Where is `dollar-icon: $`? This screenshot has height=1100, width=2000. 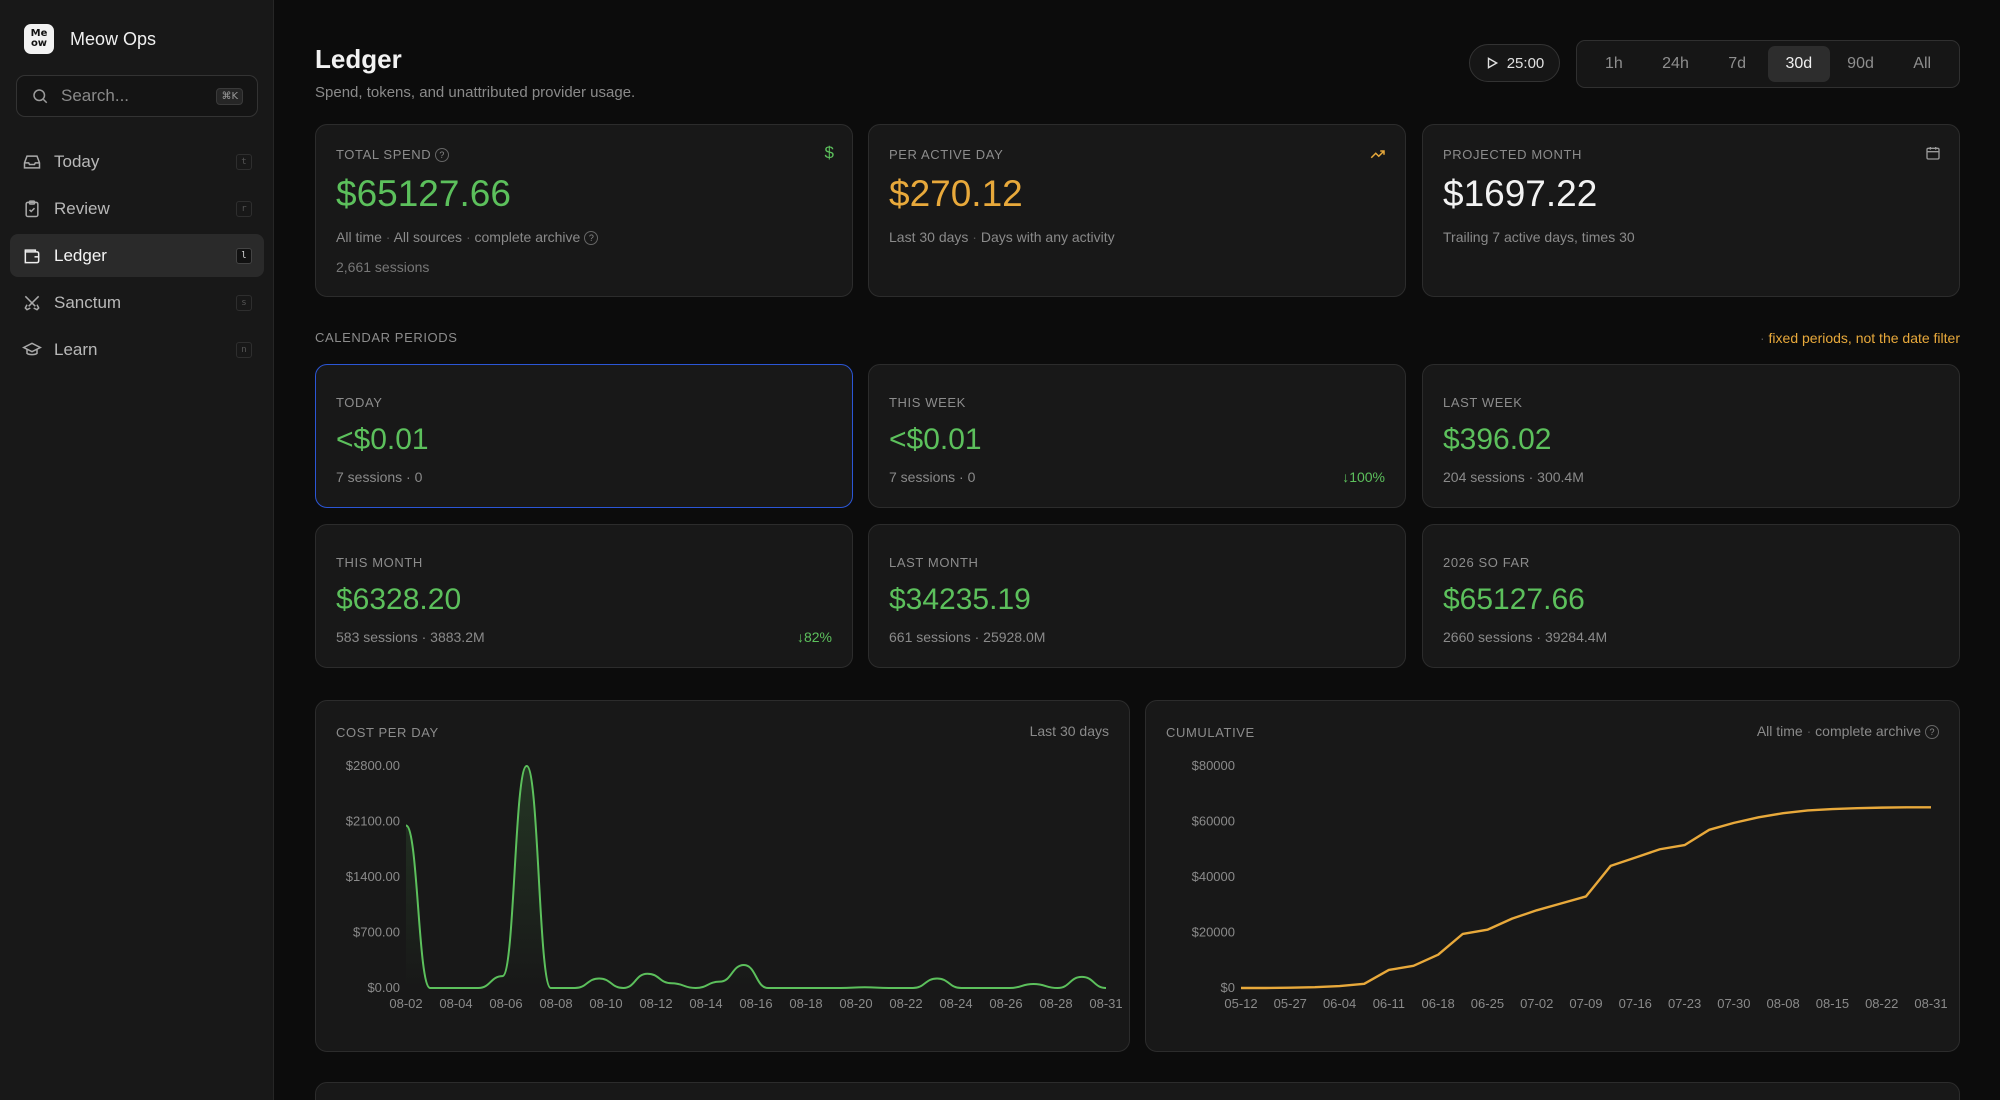
dollar-icon: $ is located at coordinates (829, 152).